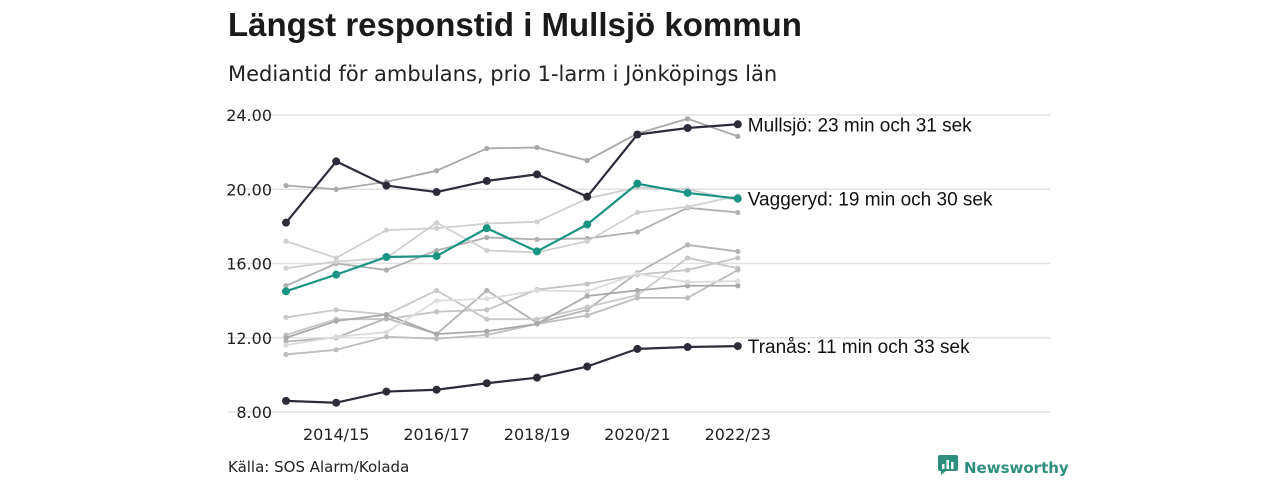  What do you see at coordinates (515, 24) in the screenshot?
I see `chart-title: Längst responstid i Mullsjö kommun` at bounding box center [515, 24].